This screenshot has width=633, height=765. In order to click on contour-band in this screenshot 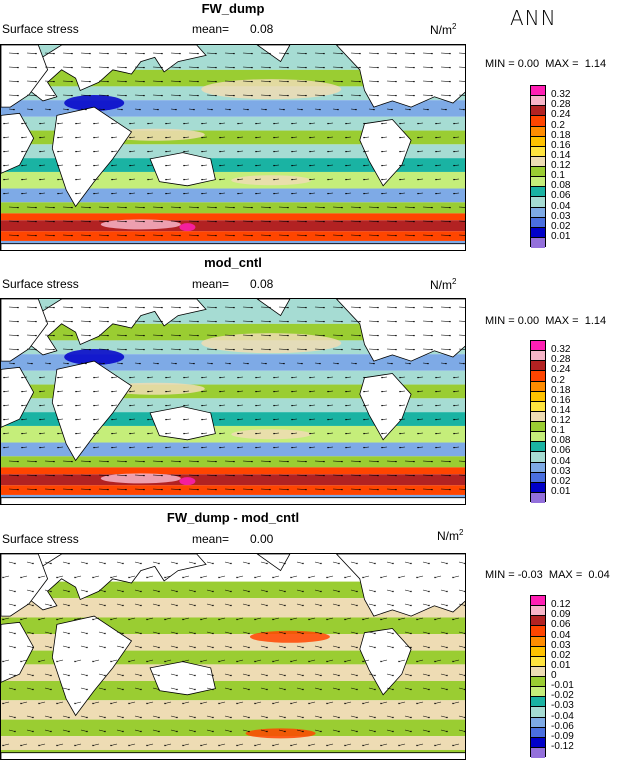, I will do `click(233, 165)`.